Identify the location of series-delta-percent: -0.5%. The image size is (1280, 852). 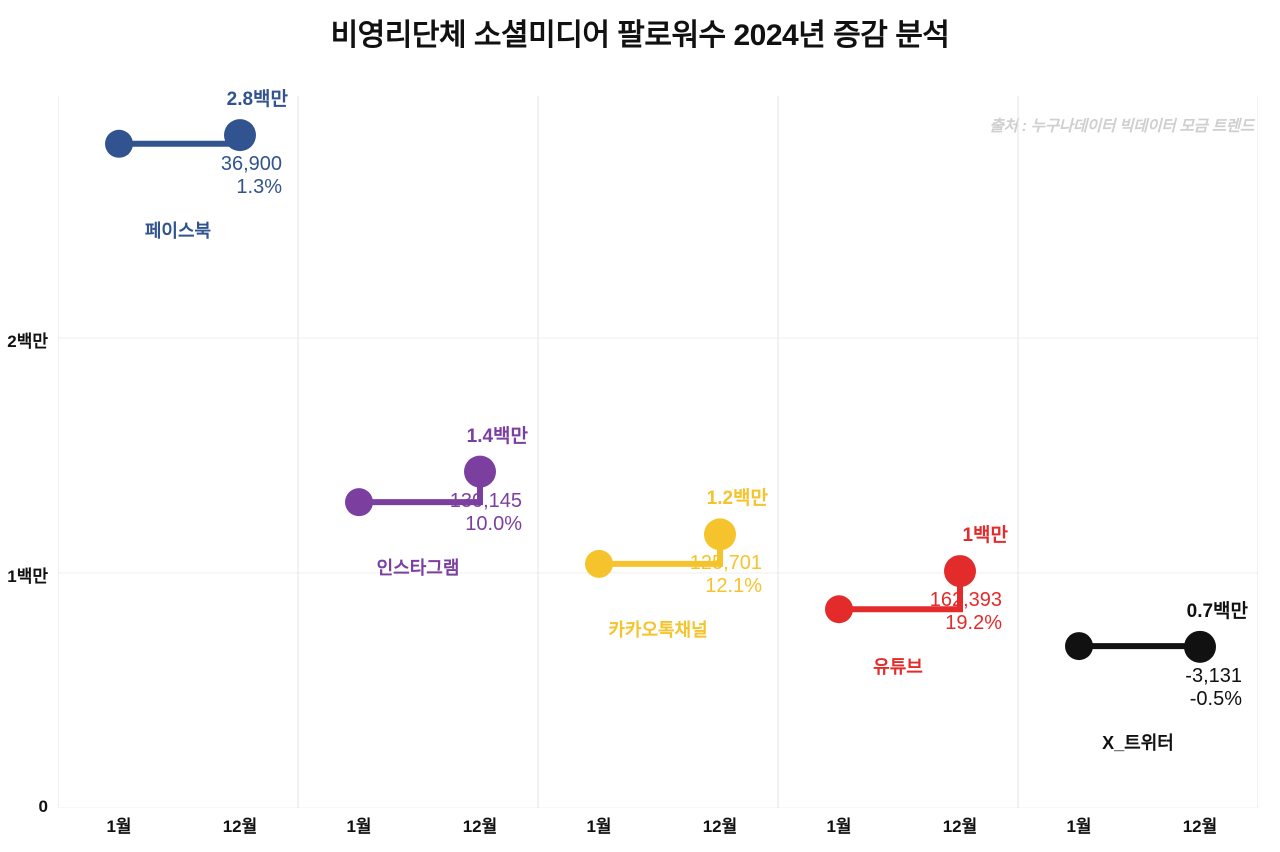
(1215, 698).